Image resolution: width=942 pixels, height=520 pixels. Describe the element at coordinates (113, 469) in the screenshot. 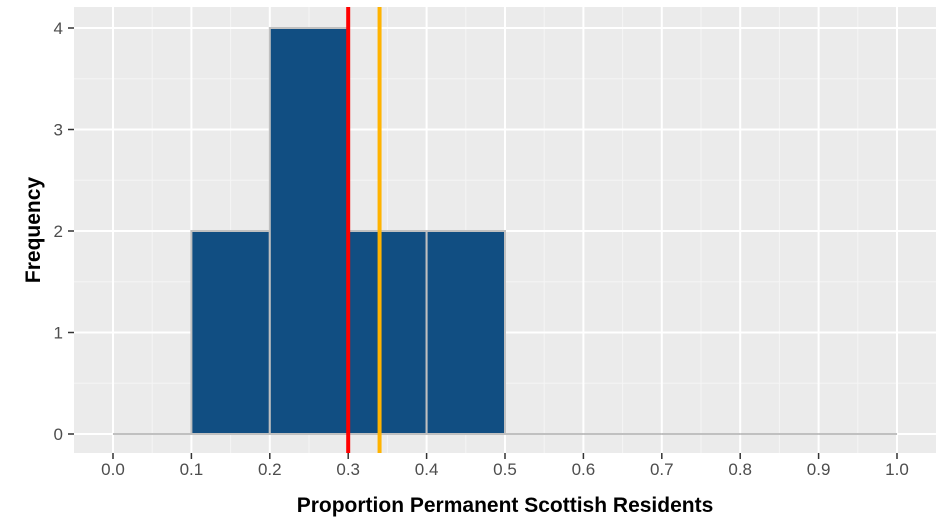

I see `x-tick-label: 0.0` at that location.